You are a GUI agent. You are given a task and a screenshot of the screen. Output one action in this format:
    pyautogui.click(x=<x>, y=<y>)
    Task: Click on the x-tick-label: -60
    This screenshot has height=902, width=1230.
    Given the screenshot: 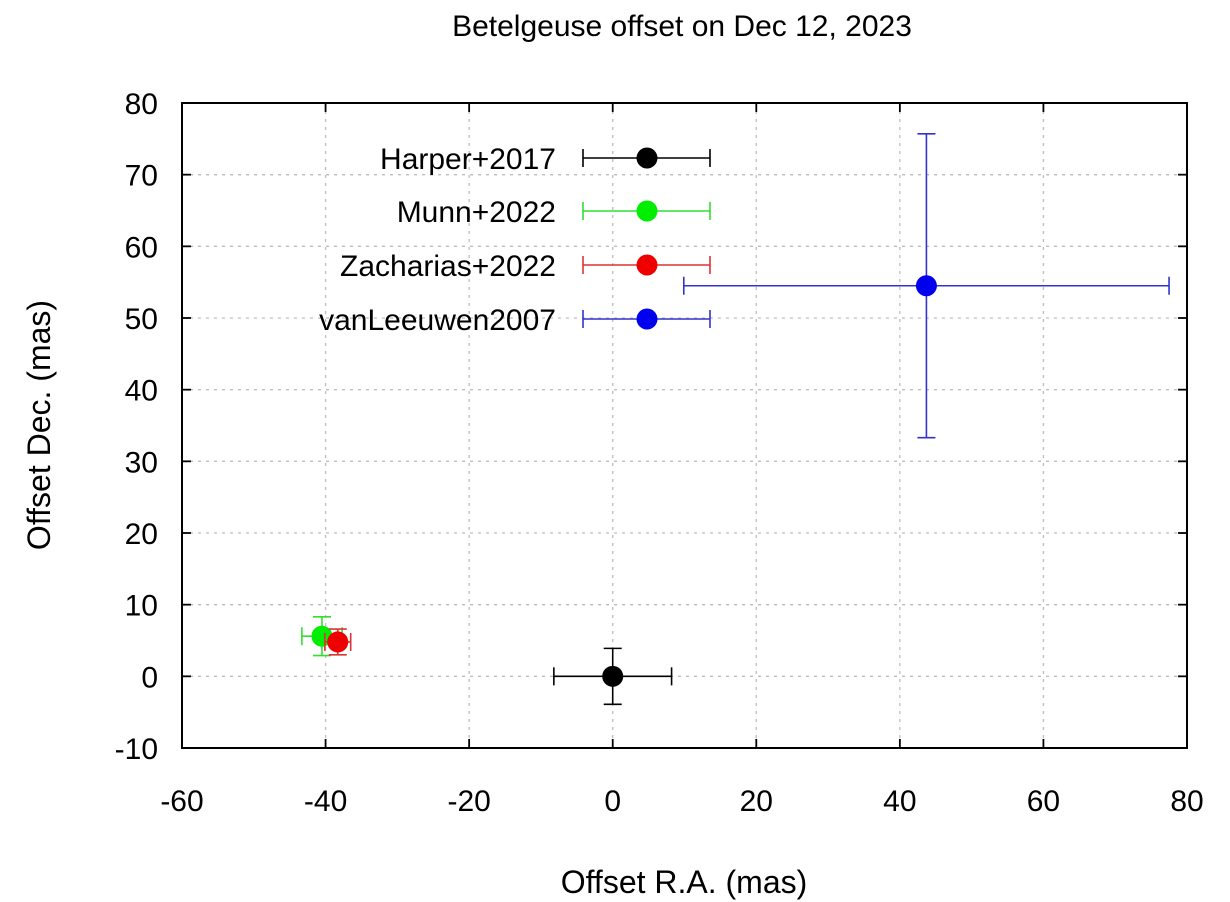 What is the action you would take?
    pyautogui.click(x=181, y=801)
    